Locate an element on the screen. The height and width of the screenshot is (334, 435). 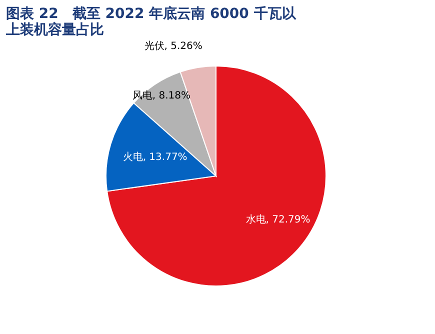
chart-title: 图表 22 截至 2022 年底云南 6000 千瓦以上装机容量占比 is located at coordinates (151, 21).